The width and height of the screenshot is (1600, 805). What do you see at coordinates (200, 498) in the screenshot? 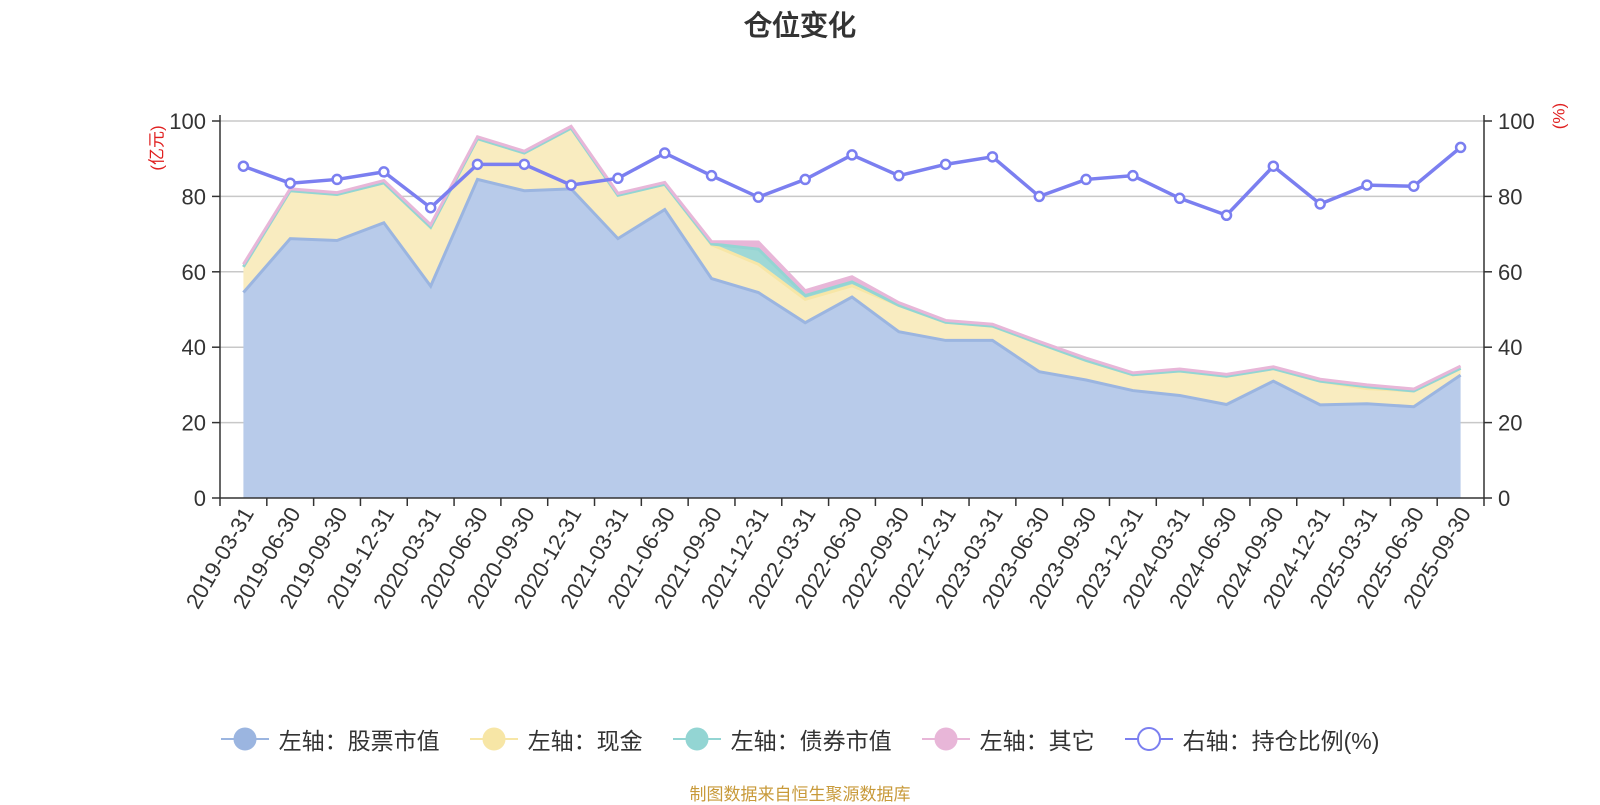
I see `left-axis-tick-label: 0` at bounding box center [200, 498].